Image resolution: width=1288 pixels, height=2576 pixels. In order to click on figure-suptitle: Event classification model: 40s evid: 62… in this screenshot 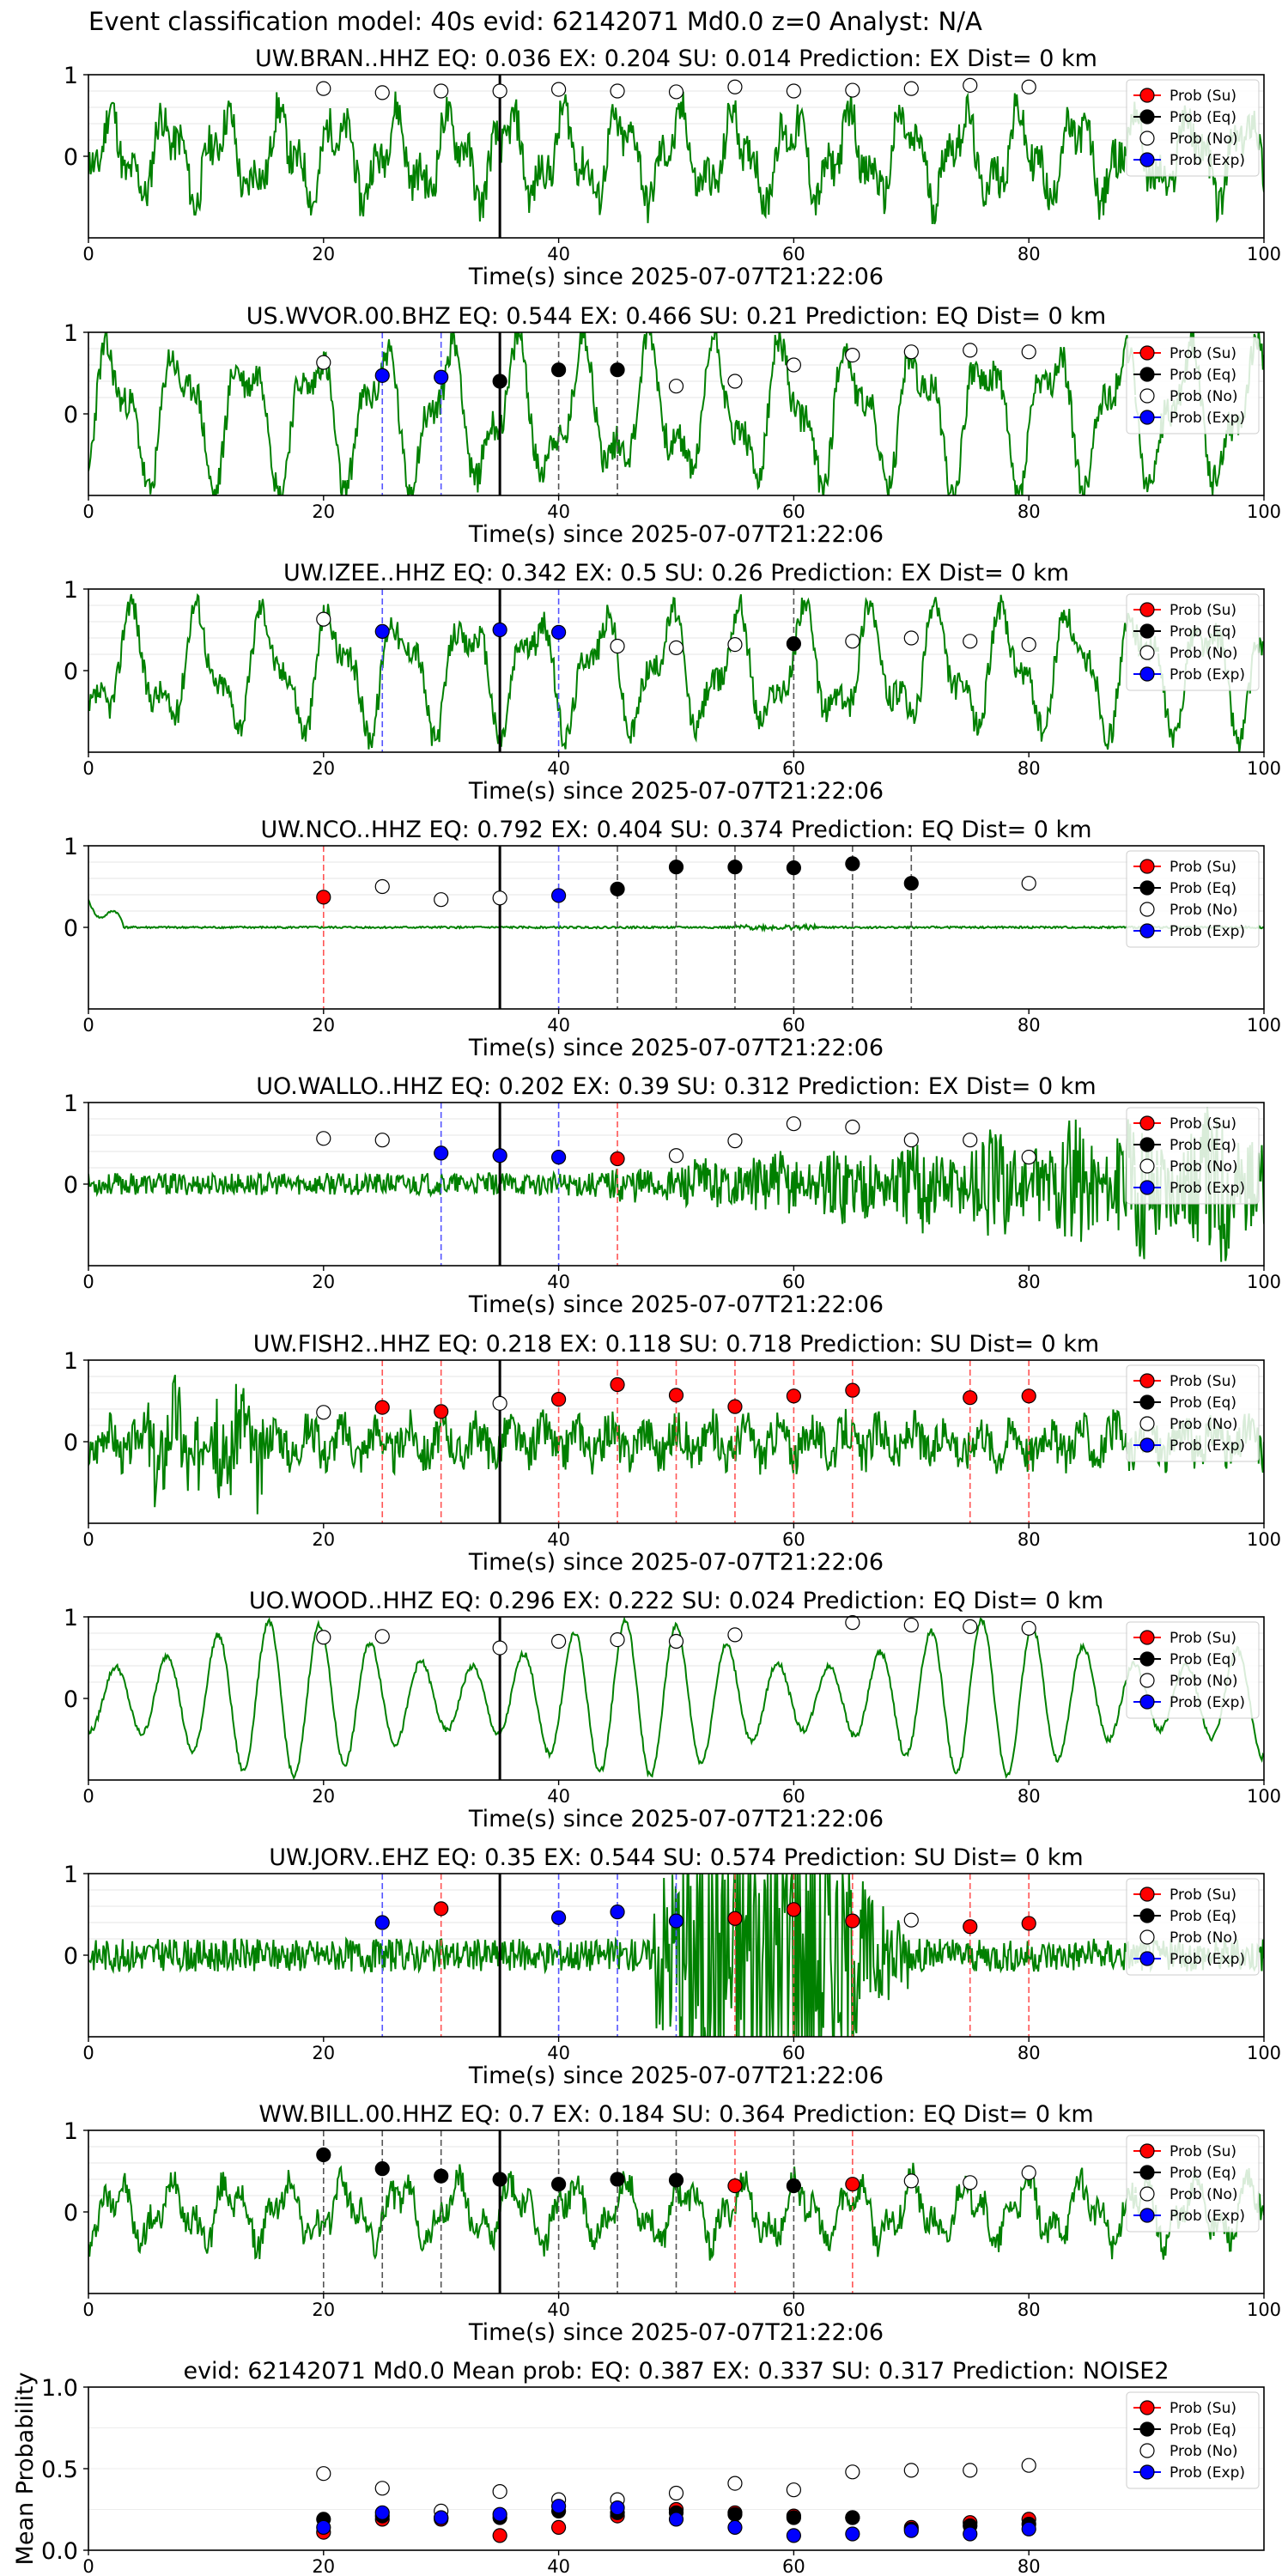, I will do `click(535, 21)`.